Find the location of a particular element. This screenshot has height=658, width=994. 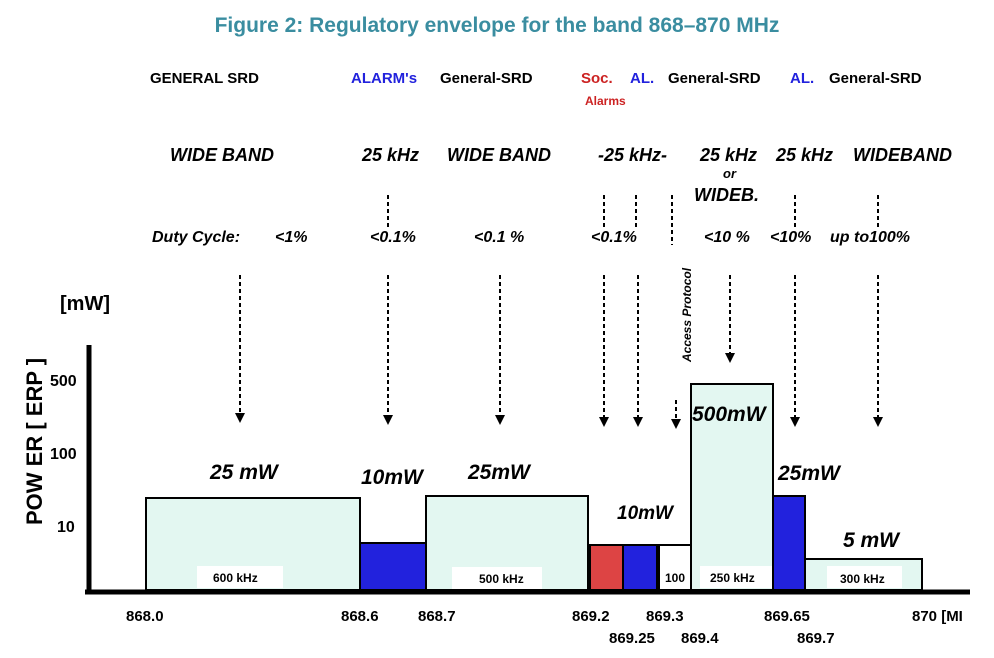

x-tick-869-3: 869.3 is located at coordinates (665, 616).